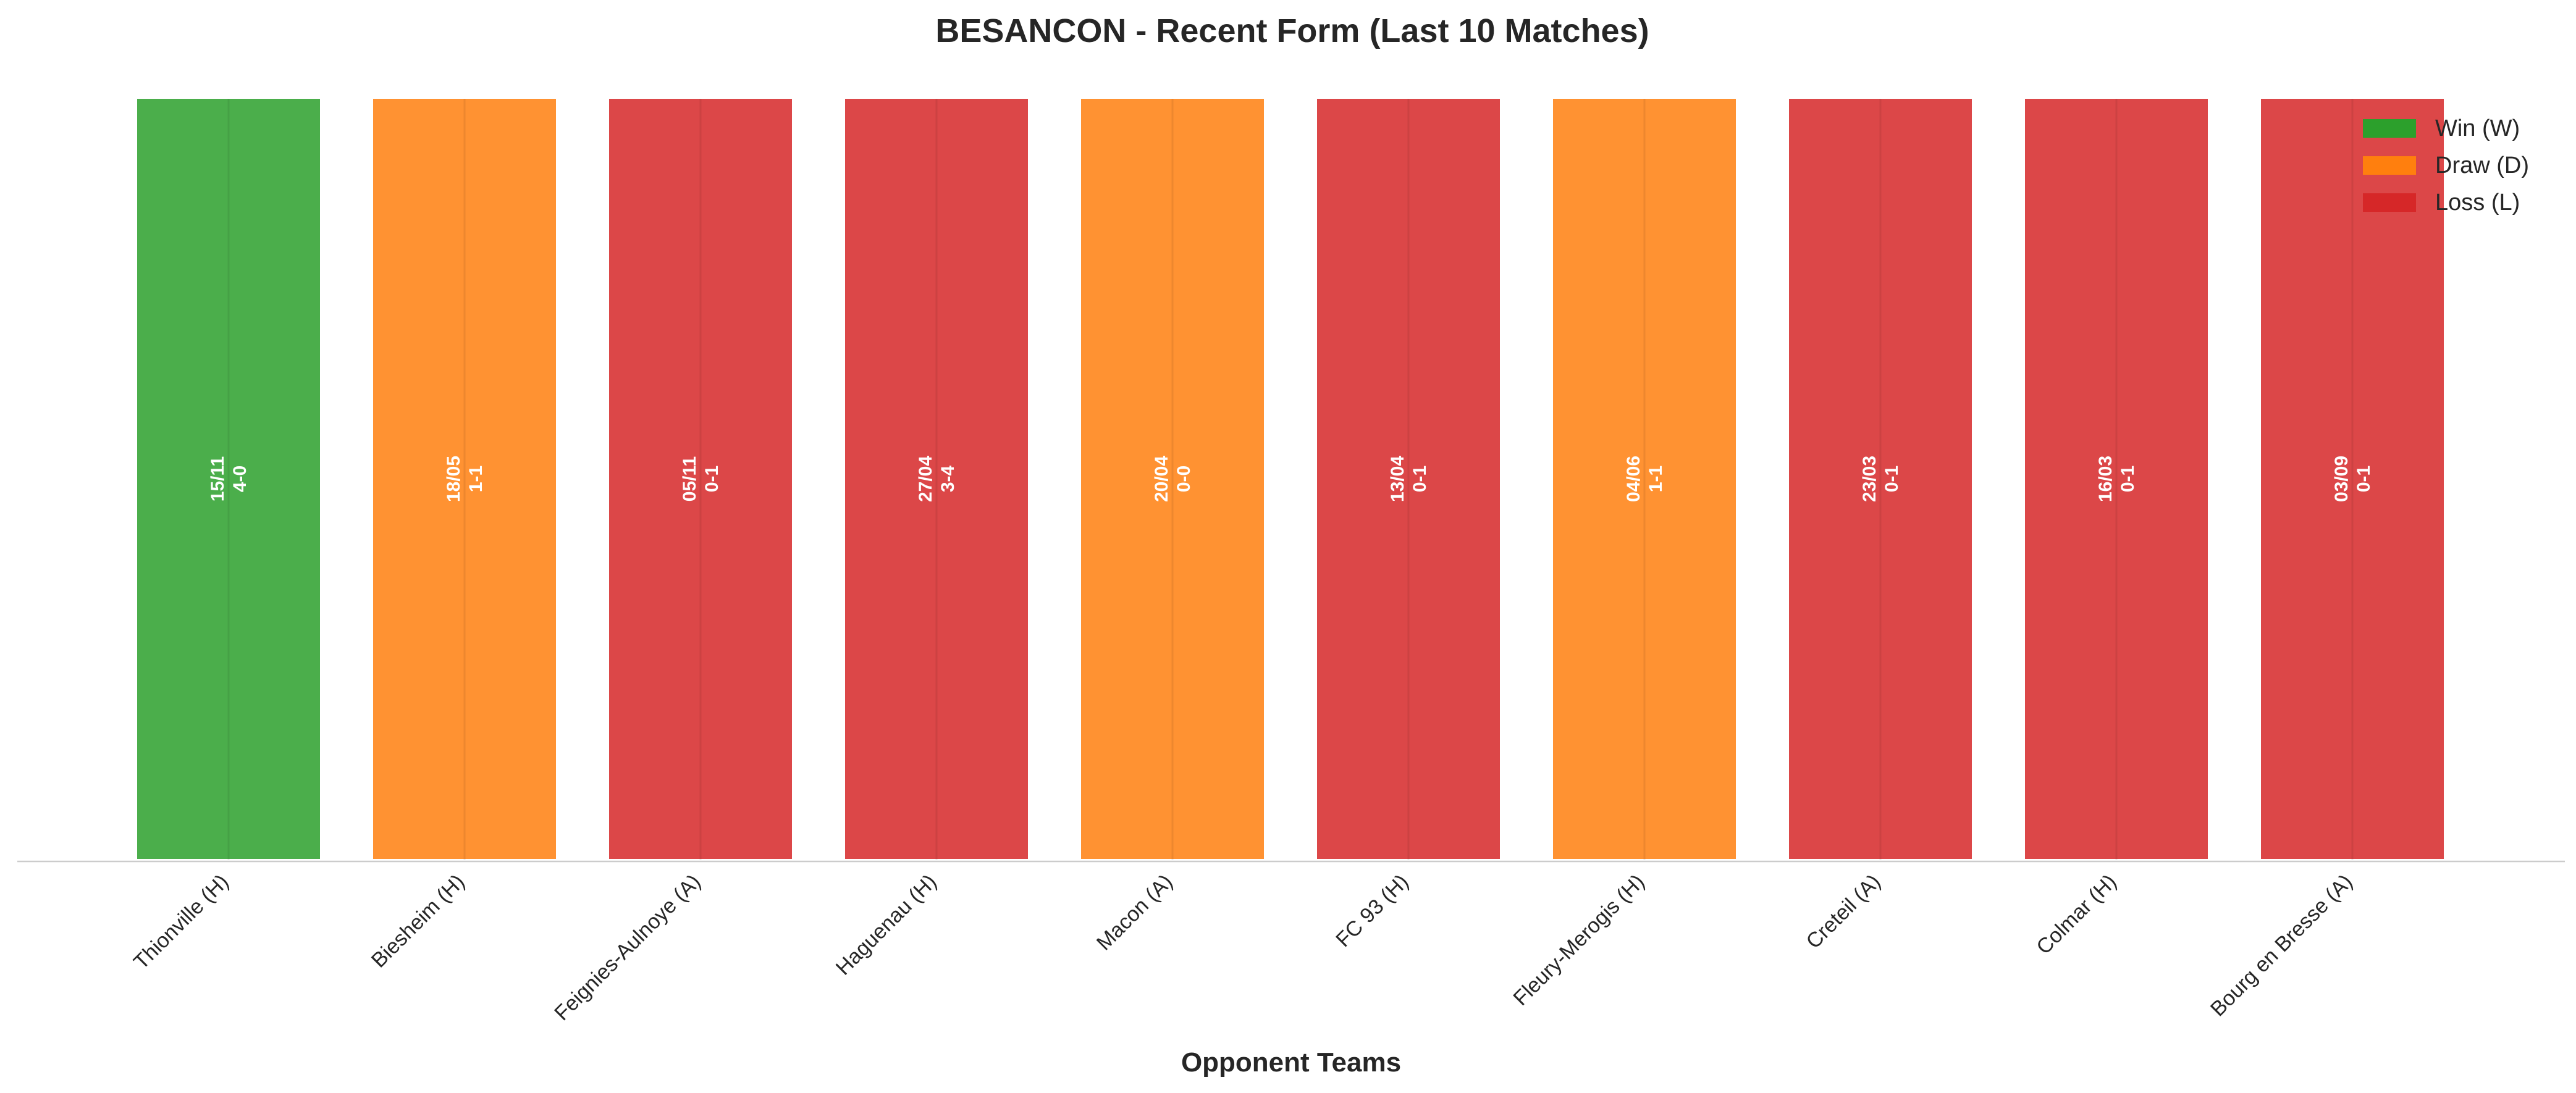  I want to click on bar-label: 05/11 0-1, so click(701, 478).